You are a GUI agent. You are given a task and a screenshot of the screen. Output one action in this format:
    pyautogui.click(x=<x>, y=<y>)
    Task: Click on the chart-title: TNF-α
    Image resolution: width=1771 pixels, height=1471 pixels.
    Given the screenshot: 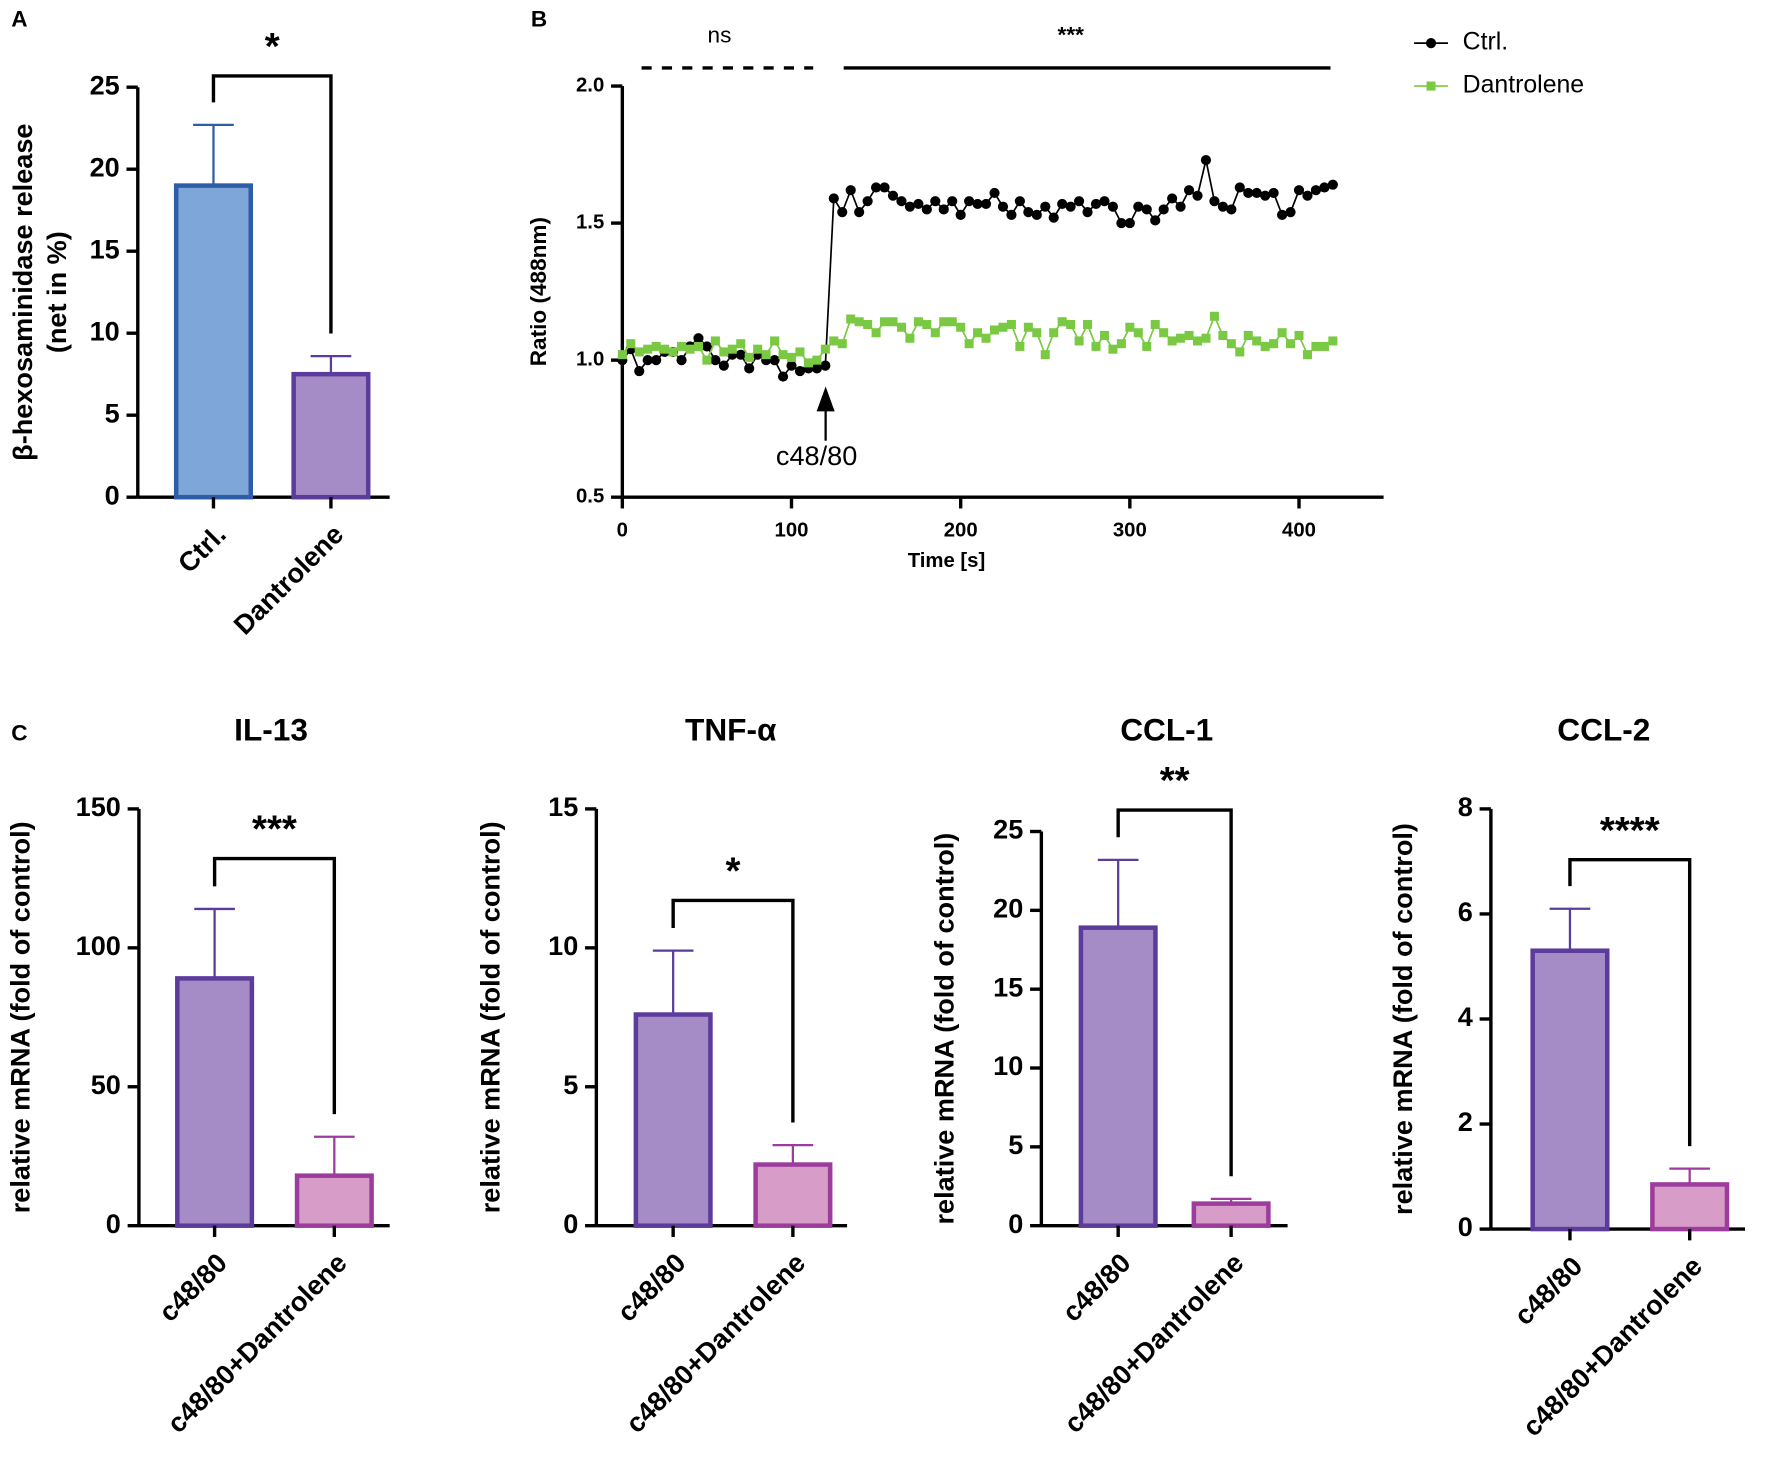 What is the action you would take?
    pyautogui.click(x=731, y=729)
    